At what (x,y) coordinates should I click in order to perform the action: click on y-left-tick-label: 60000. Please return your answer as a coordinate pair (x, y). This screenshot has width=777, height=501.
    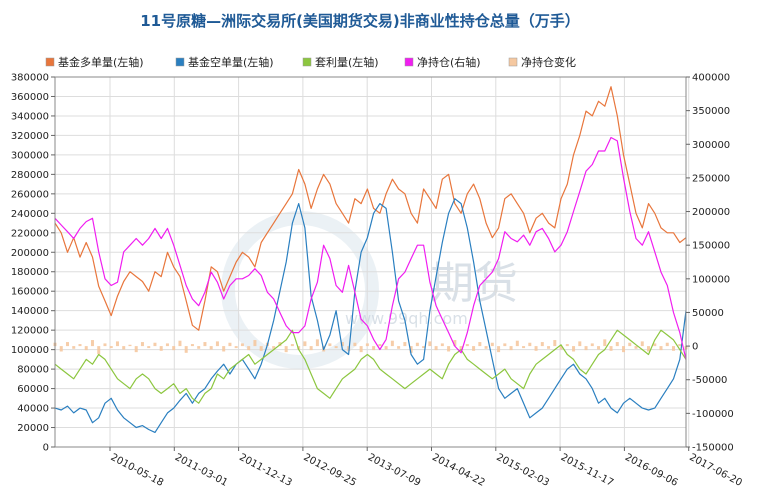
    Looking at the image, I should click on (33, 389).